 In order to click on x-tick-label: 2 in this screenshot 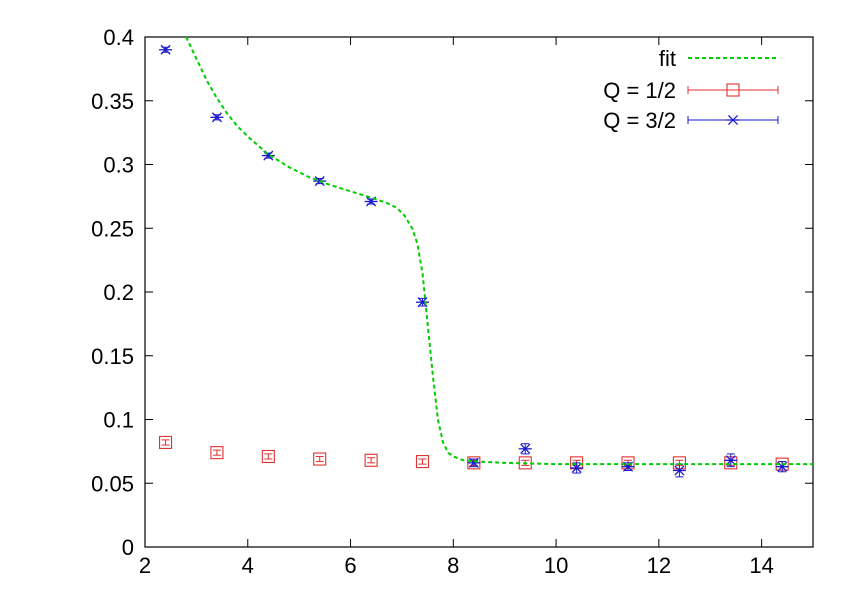, I will do `click(145, 565)`.